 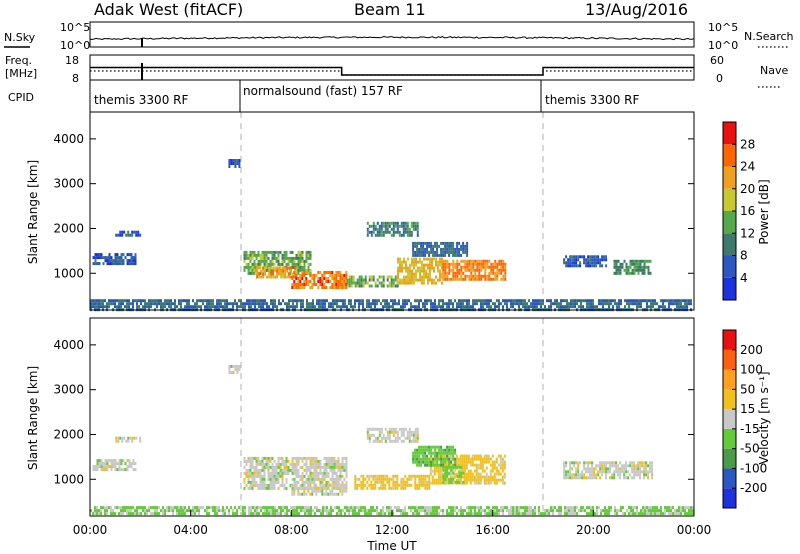 What do you see at coordinates (392, 38) in the screenshot?
I see `nsky-trace` at bounding box center [392, 38].